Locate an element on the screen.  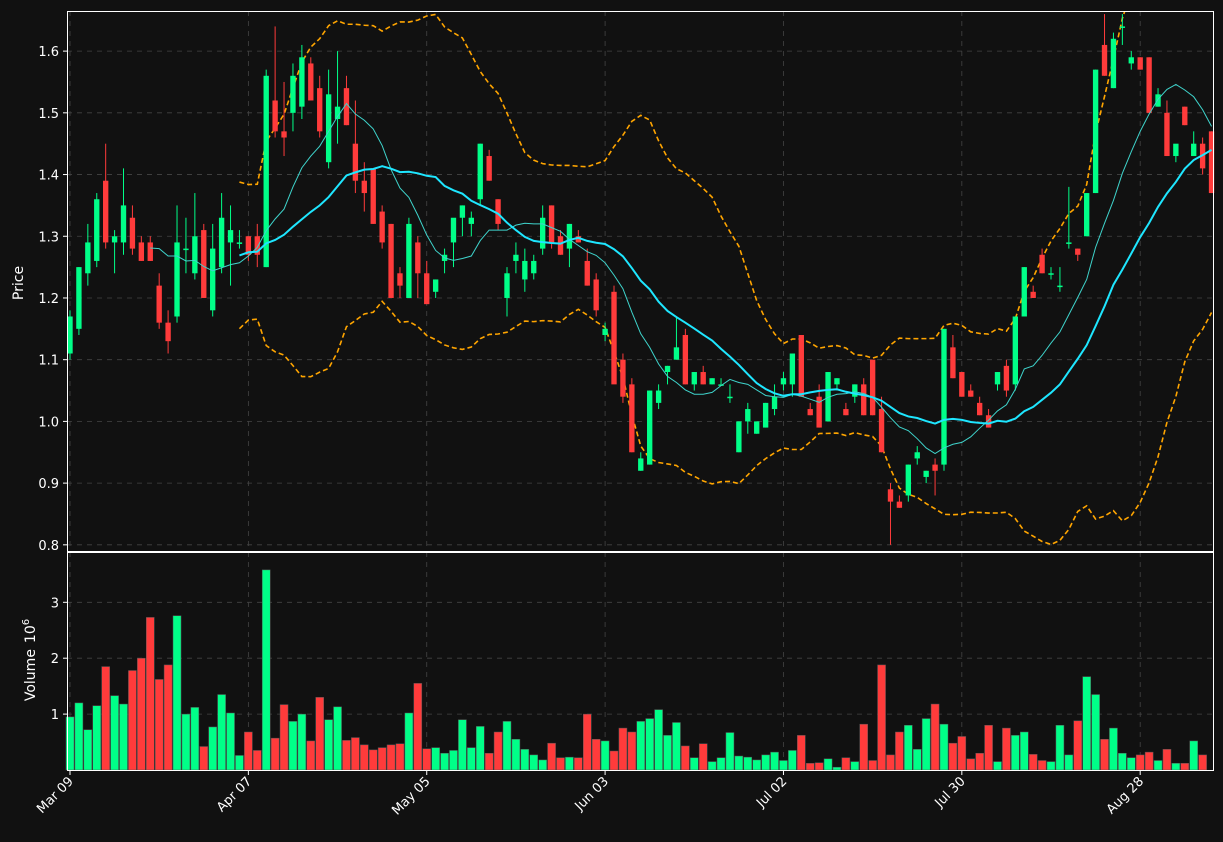
price-y-ticks: 0.8 0.9 1.0 1.1 1.2 1.3 1.4 1.5 1.6 is located at coordinates (52, 299).